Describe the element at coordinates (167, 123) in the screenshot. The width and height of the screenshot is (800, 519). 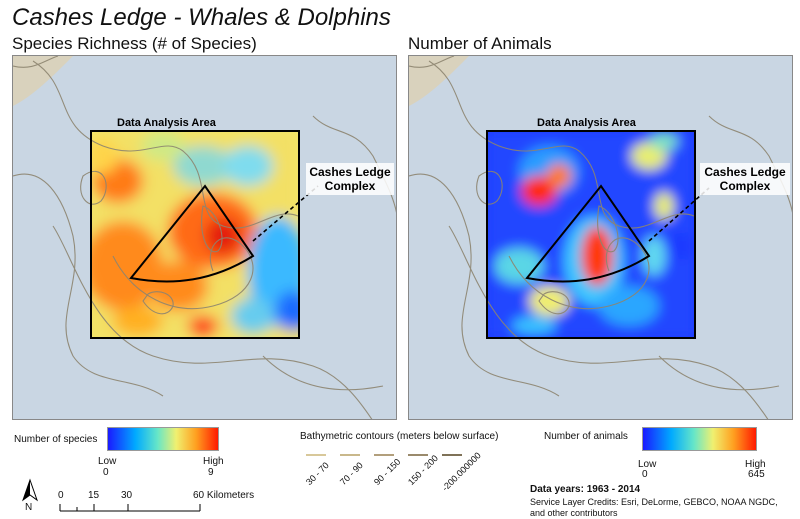
I see `left-area-label: Data Analysis Area` at that location.